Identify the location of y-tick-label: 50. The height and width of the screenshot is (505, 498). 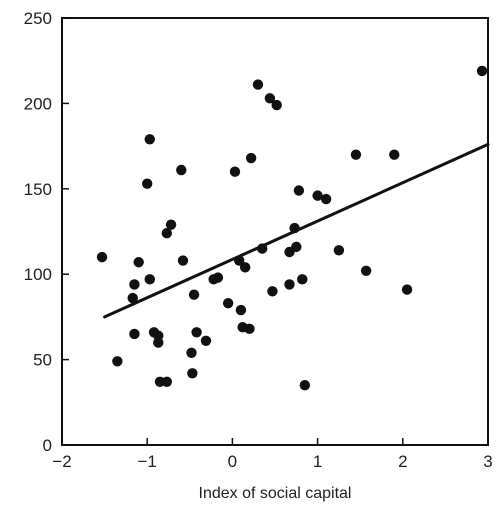
(42, 360).